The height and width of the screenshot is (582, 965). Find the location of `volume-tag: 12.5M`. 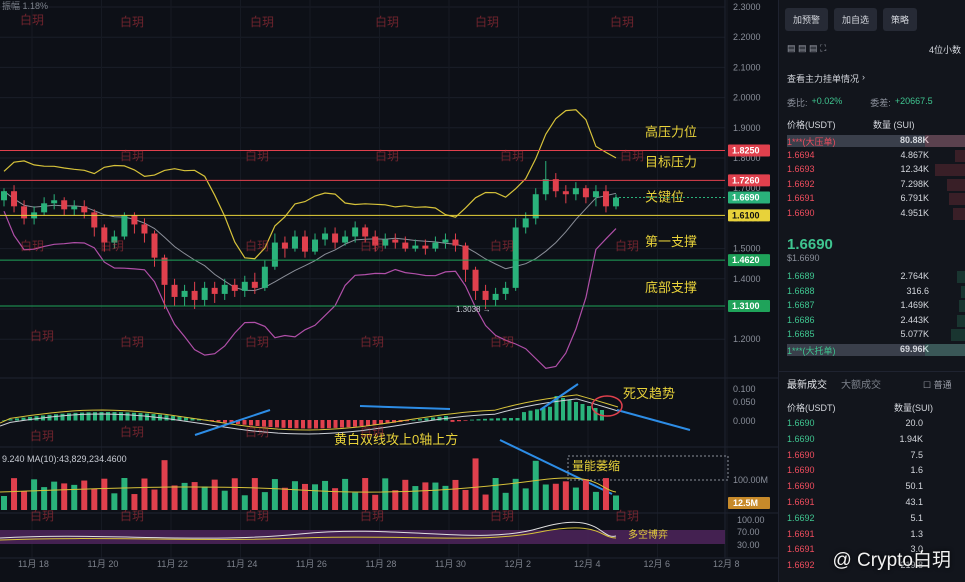

volume-tag: 12.5M is located at coordinates (745, 503).